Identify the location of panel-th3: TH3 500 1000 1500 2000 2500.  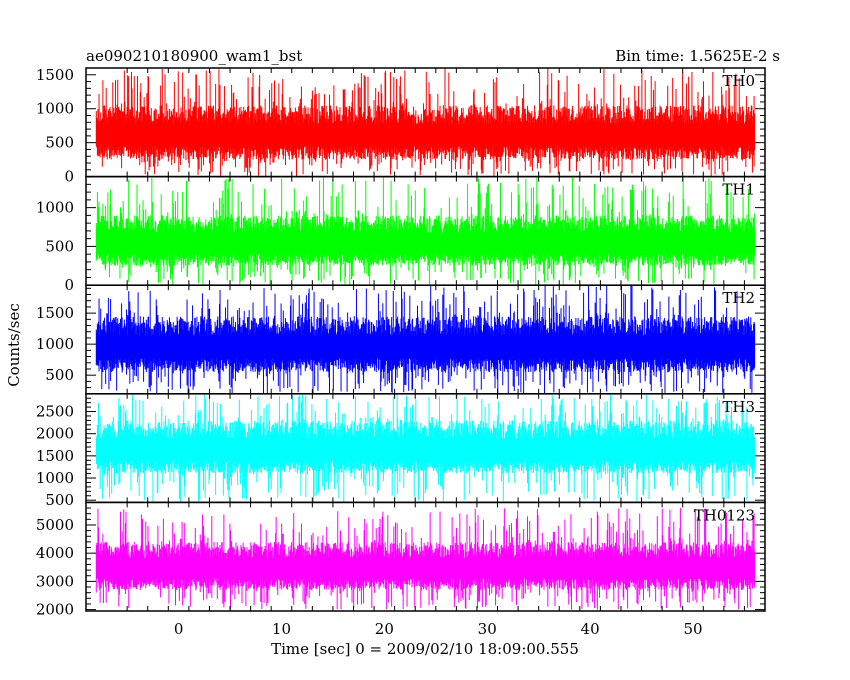
(401, 451).